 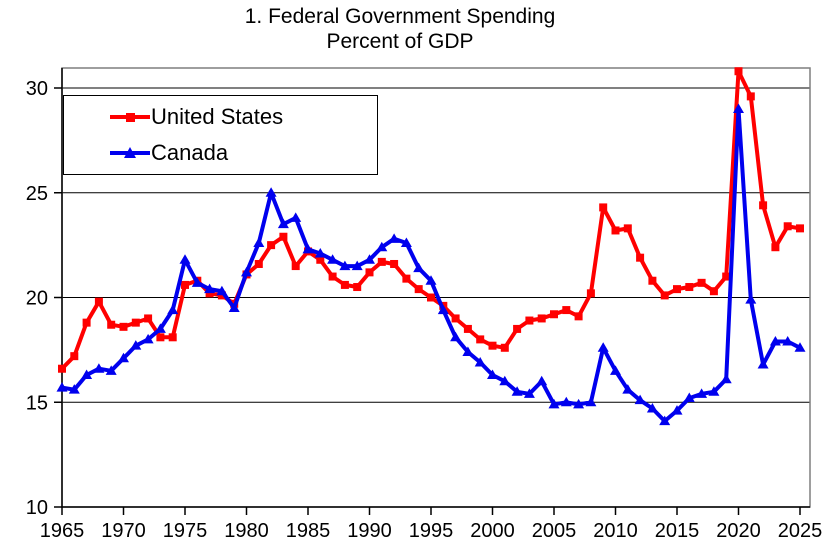 What do you see at coordinates (258, 263) in the screenshot?
I see `us-marker-1981` at bounding box center [258, 263].